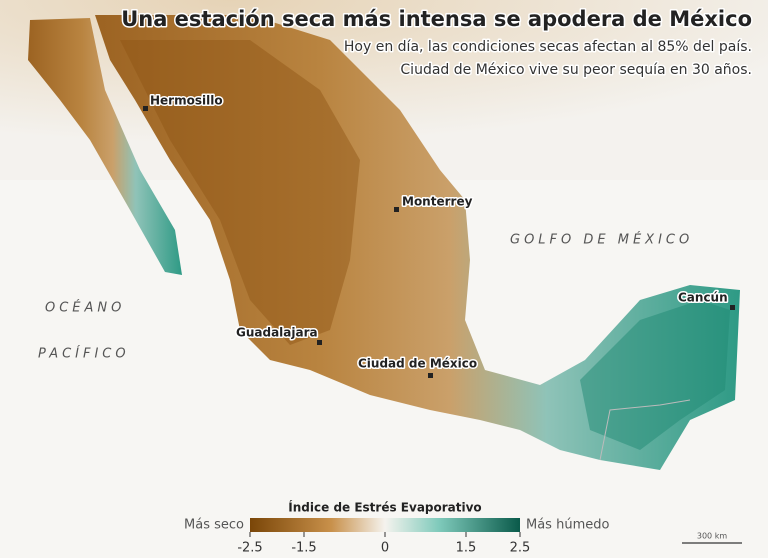 This screenshot has width=768, height=558. I want to click on city-label: Cancún, so click(703, 298).